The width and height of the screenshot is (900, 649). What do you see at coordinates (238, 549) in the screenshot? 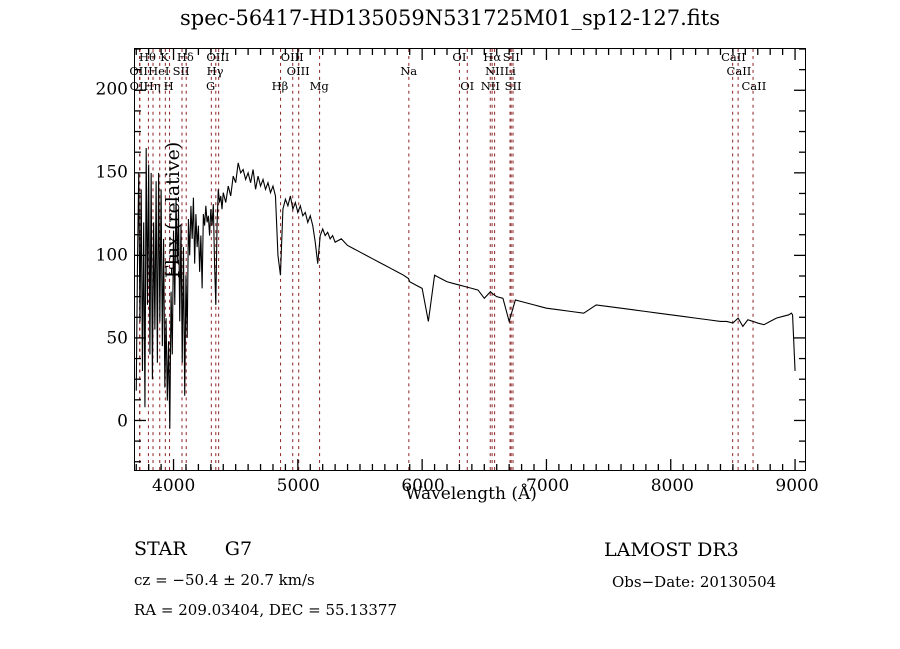
I see `spectral-type: G7` at bounding box center [238, 549].